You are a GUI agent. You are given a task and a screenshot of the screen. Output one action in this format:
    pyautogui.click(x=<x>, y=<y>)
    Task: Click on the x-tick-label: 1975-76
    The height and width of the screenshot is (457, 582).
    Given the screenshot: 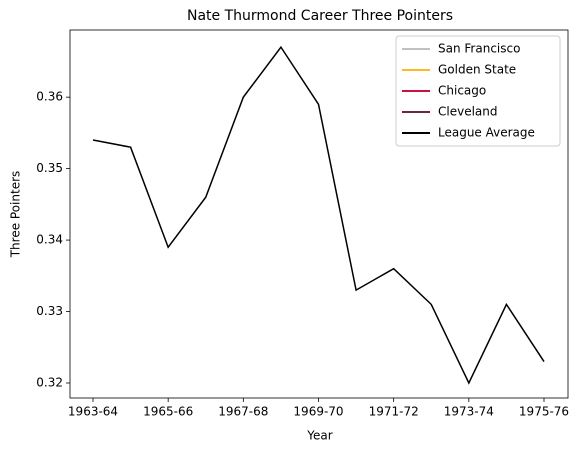 What is the action you would take?
    pyautogui.click(x=544, y=412)
    